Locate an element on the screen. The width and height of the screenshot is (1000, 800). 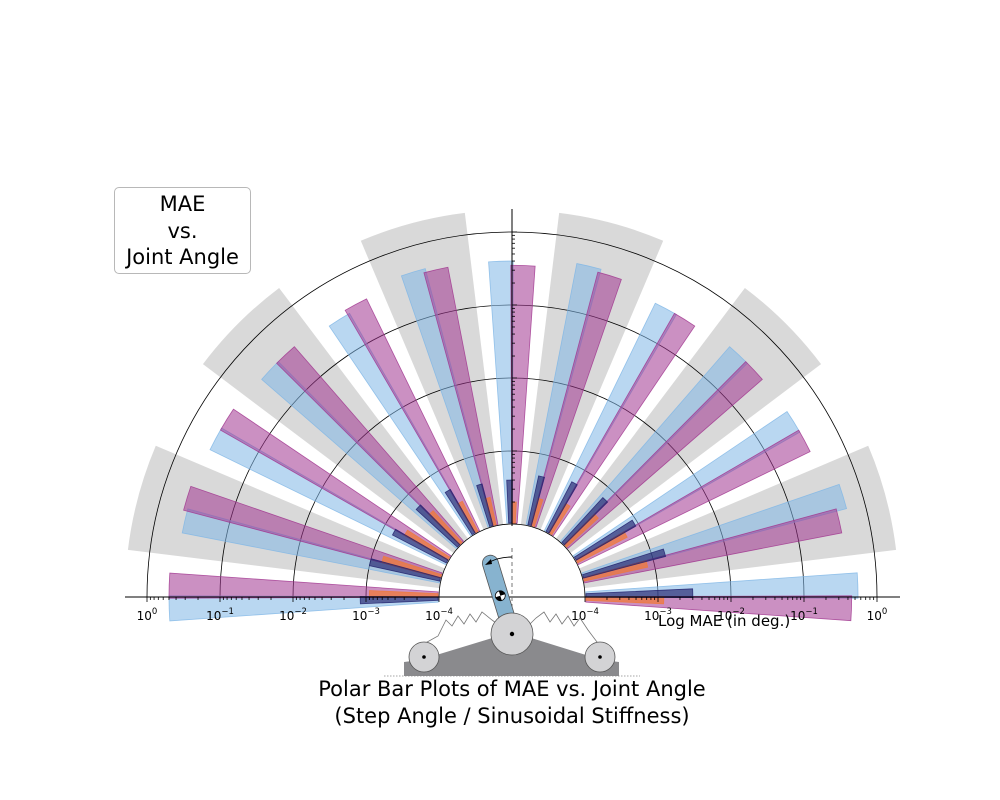
bar-series0-angle2 is located at coordinates (605, 540).